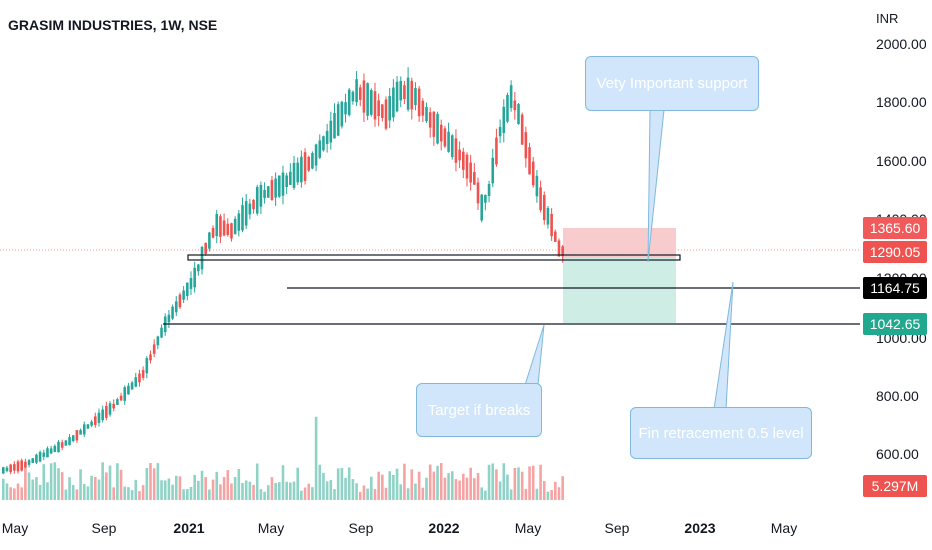 The image size is (932, 550). Describe the element at coordinates (479, 410) in the screenshot. I see `callout-target: Target if breaks` at that location.